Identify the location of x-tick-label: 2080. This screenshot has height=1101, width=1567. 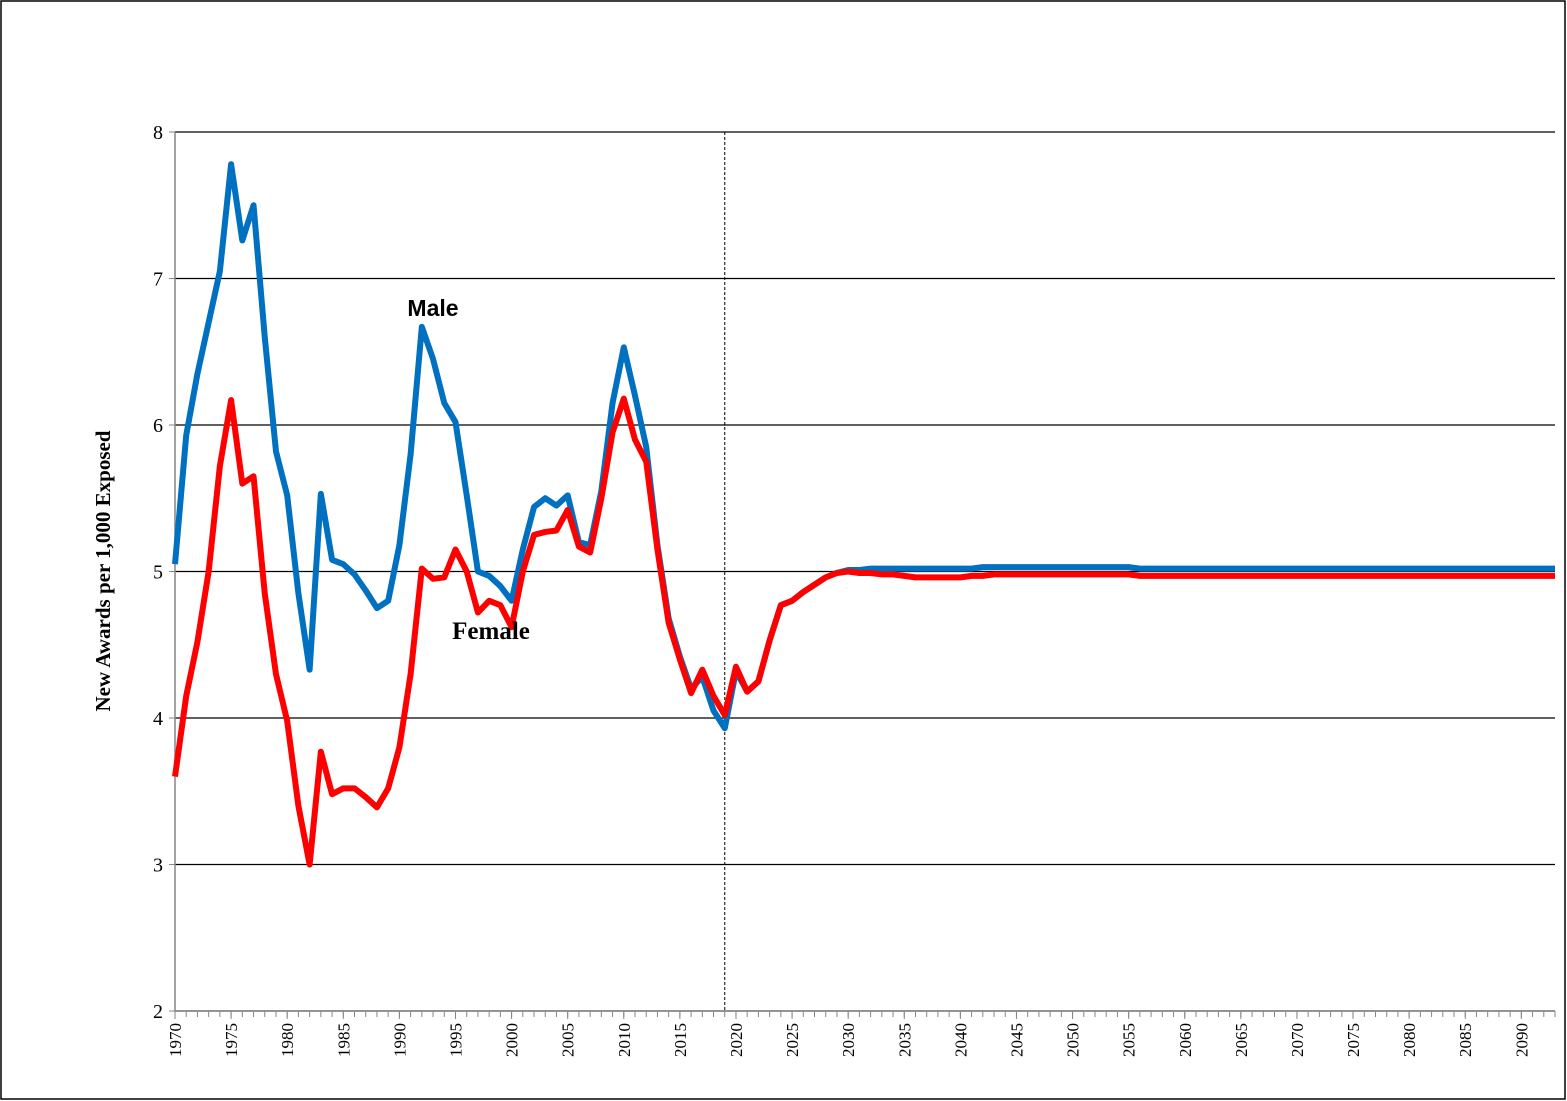
(1409, 1040).